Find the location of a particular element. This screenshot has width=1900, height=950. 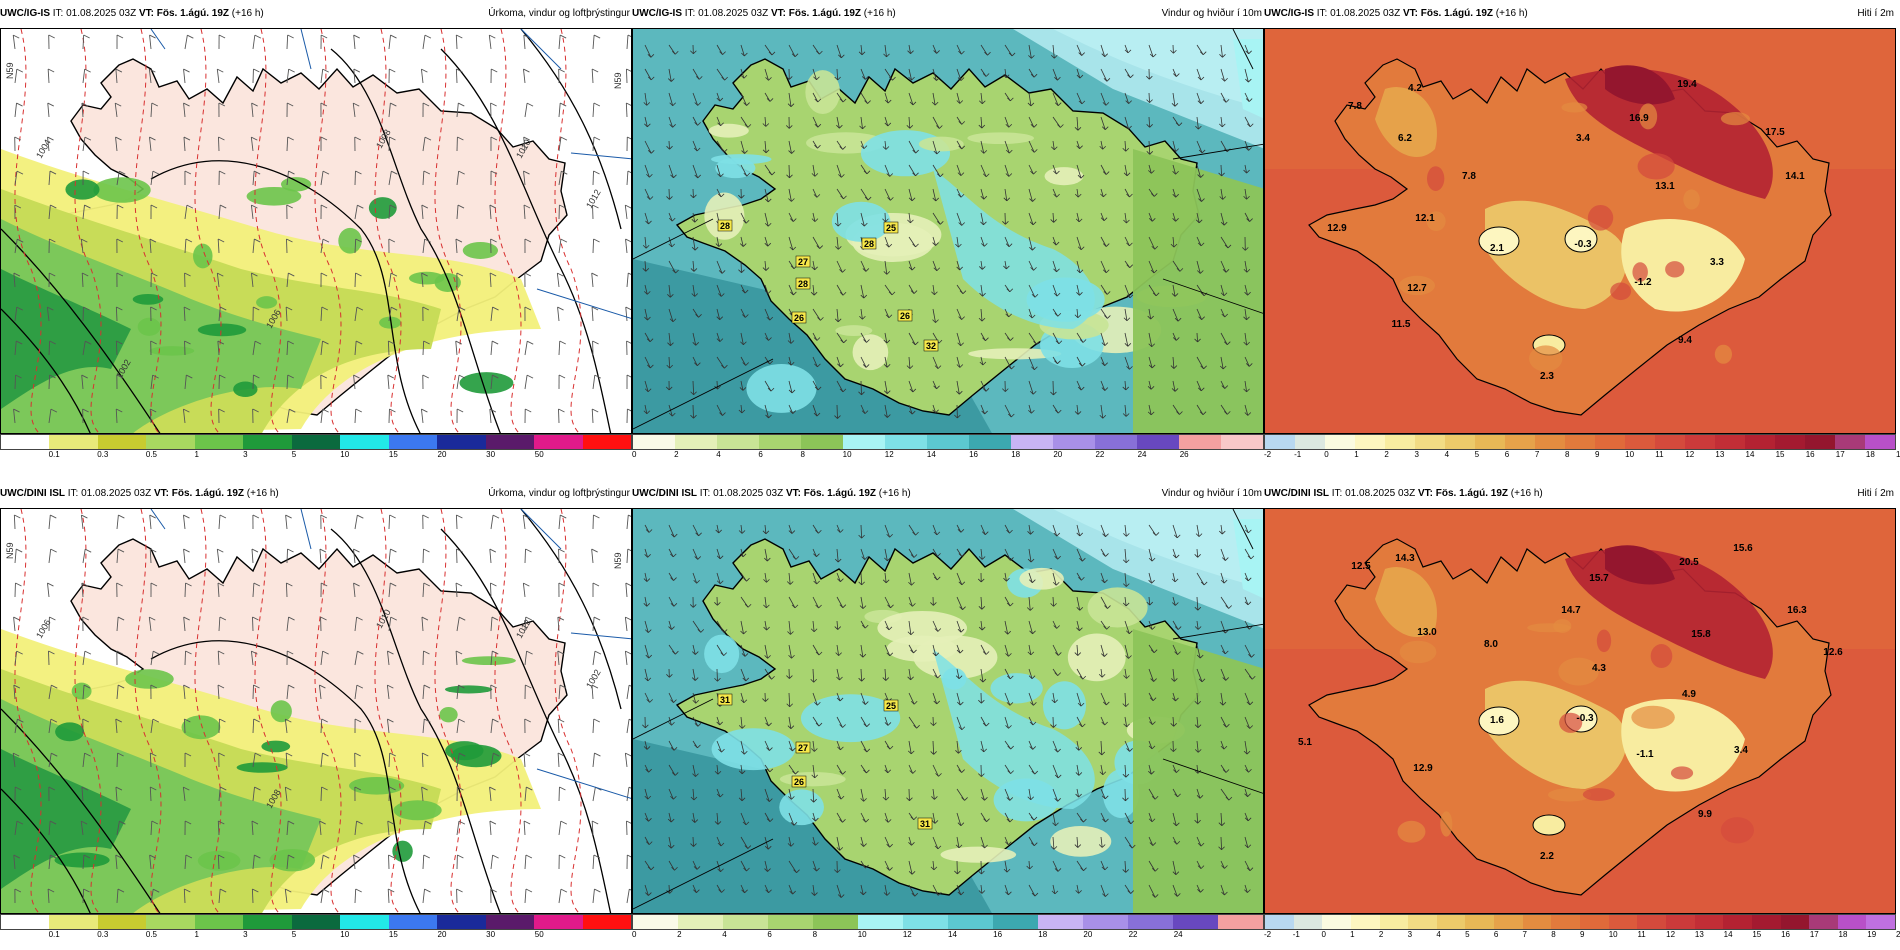

svg-text: 26 is located at coordinates (799, 318).